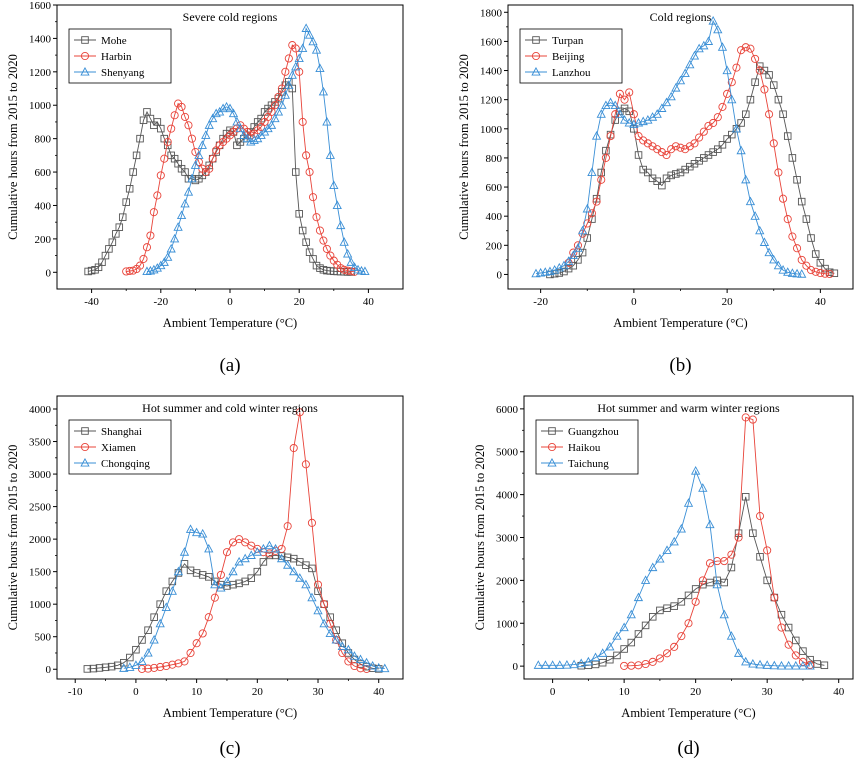 This screenshot has height=769, width=868. What do you see at coordinates (553, 692) in the screenshot?
I see `x-tick-label: 0` at bounding box center [553, 692].